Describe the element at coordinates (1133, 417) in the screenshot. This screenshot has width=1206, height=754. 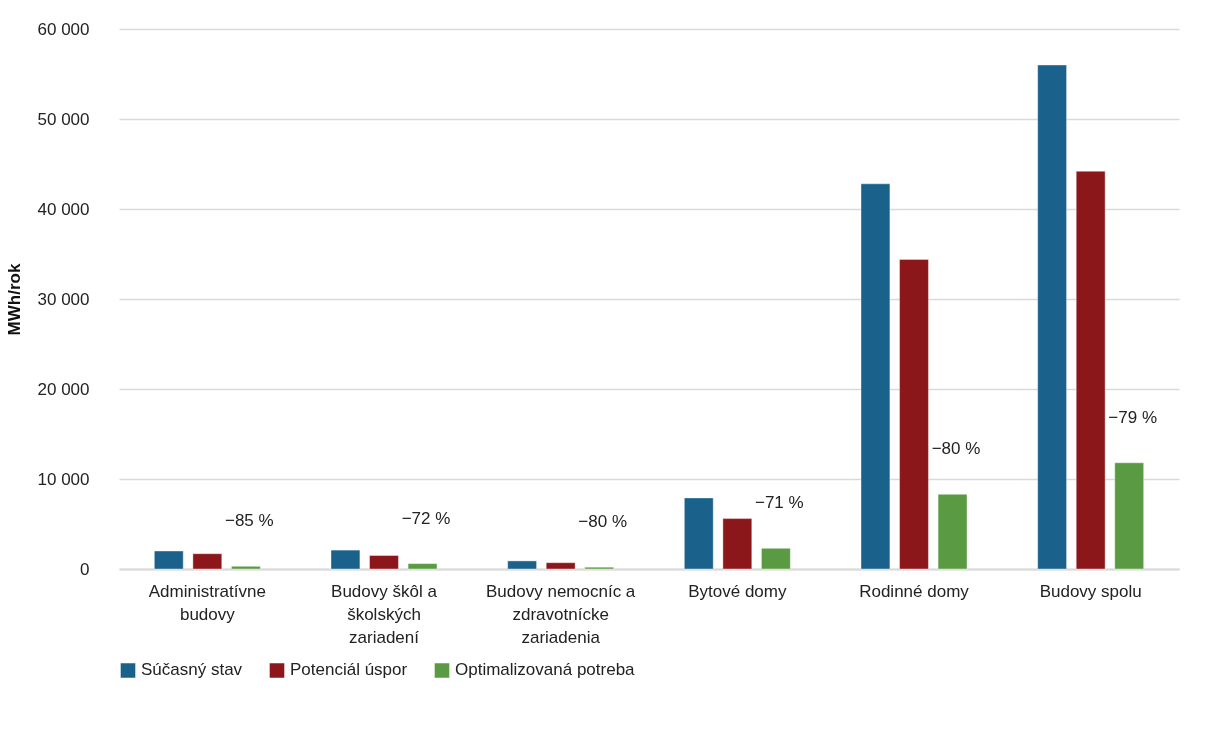
I see `annotation: −79 %` at that location.